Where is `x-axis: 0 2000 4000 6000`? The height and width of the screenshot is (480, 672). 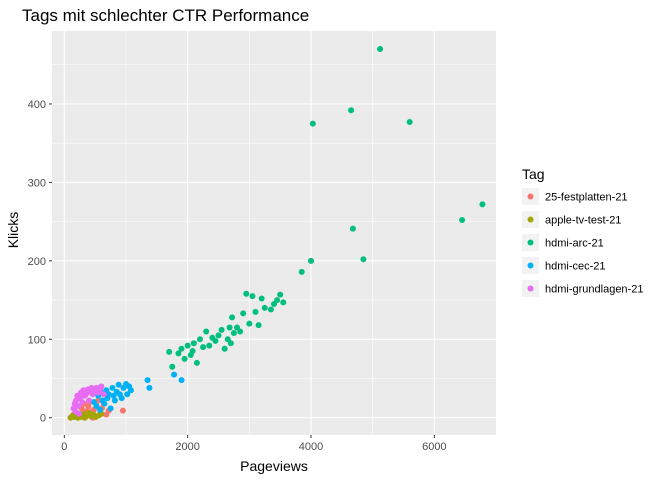 x-axis: 0 2000 4000 6000 is located at coordinates (254, 444).